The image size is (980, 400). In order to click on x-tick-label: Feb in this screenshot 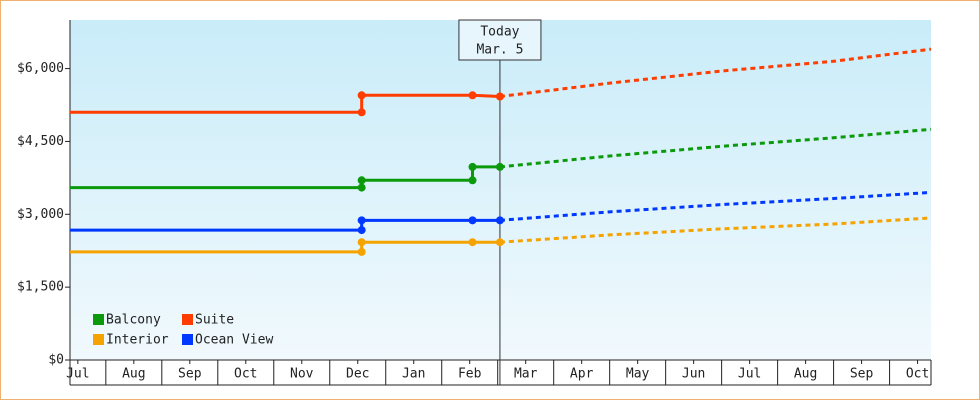, I will do `click(470, 374)`.